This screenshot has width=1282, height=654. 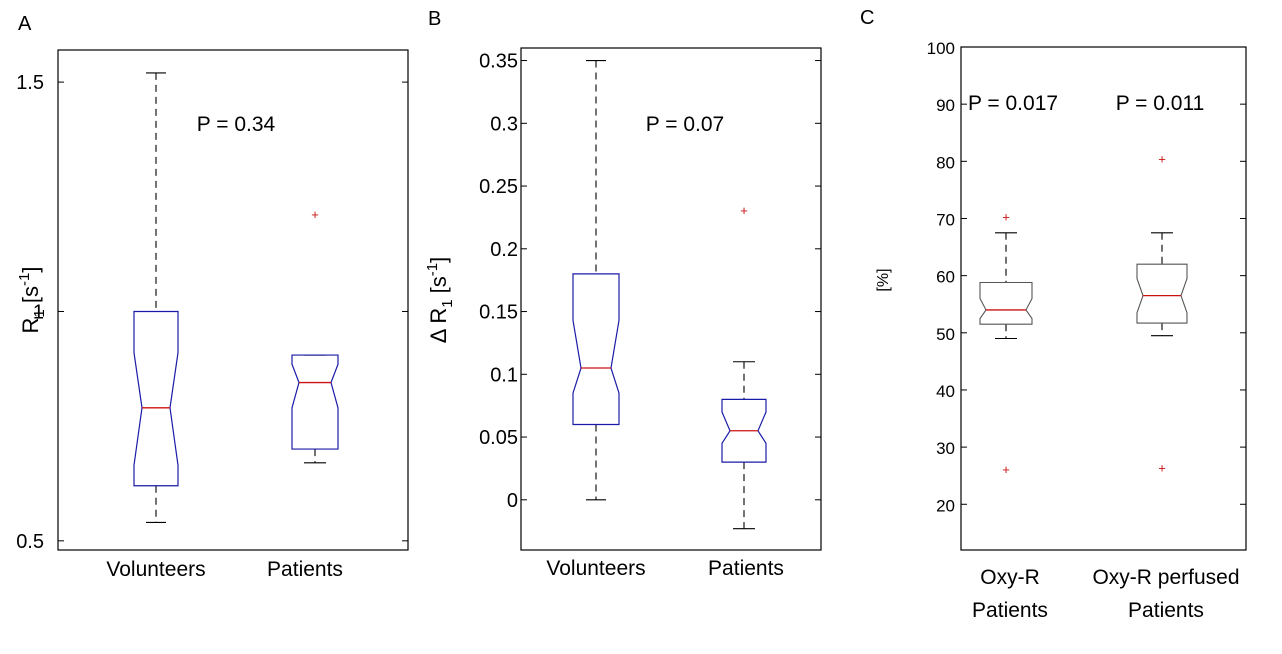 What do you see at coordinates (945, 505) in the screenshot?
I see `y-tick-label: 20` at bounding box center [945, 505].